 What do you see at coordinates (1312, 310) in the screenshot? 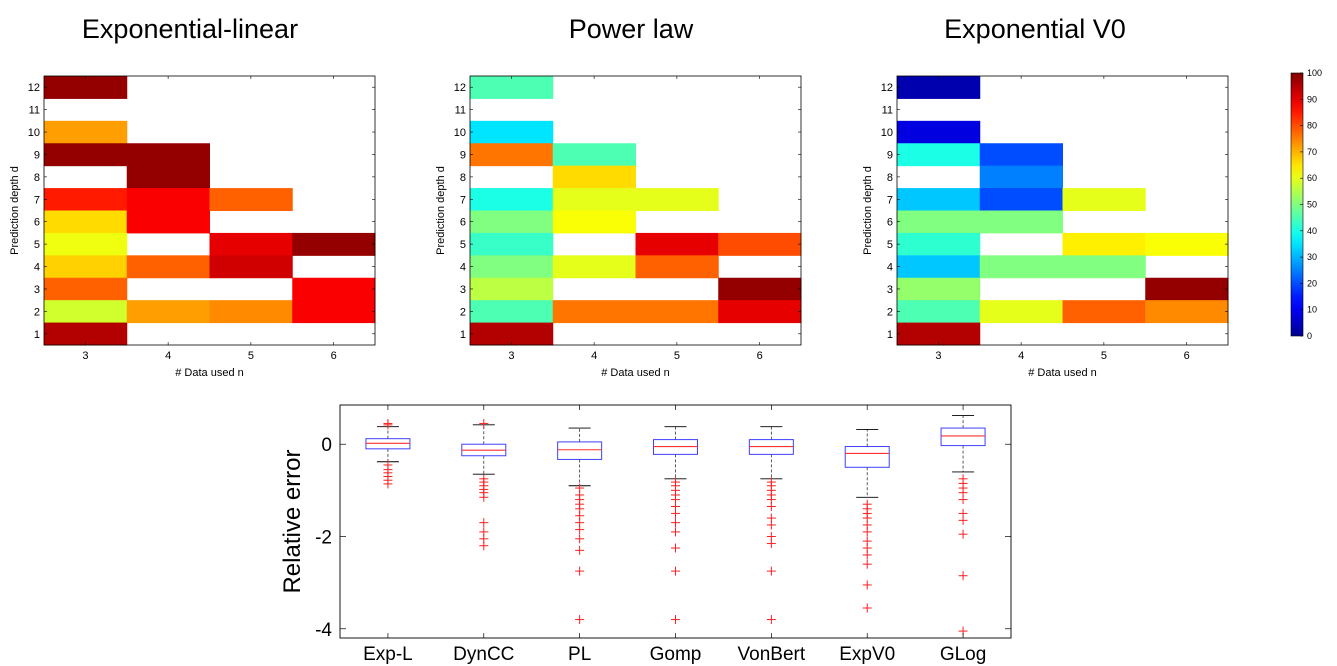
I see `colorbar-tick-label: 10` at bounding box center [1312, 310].